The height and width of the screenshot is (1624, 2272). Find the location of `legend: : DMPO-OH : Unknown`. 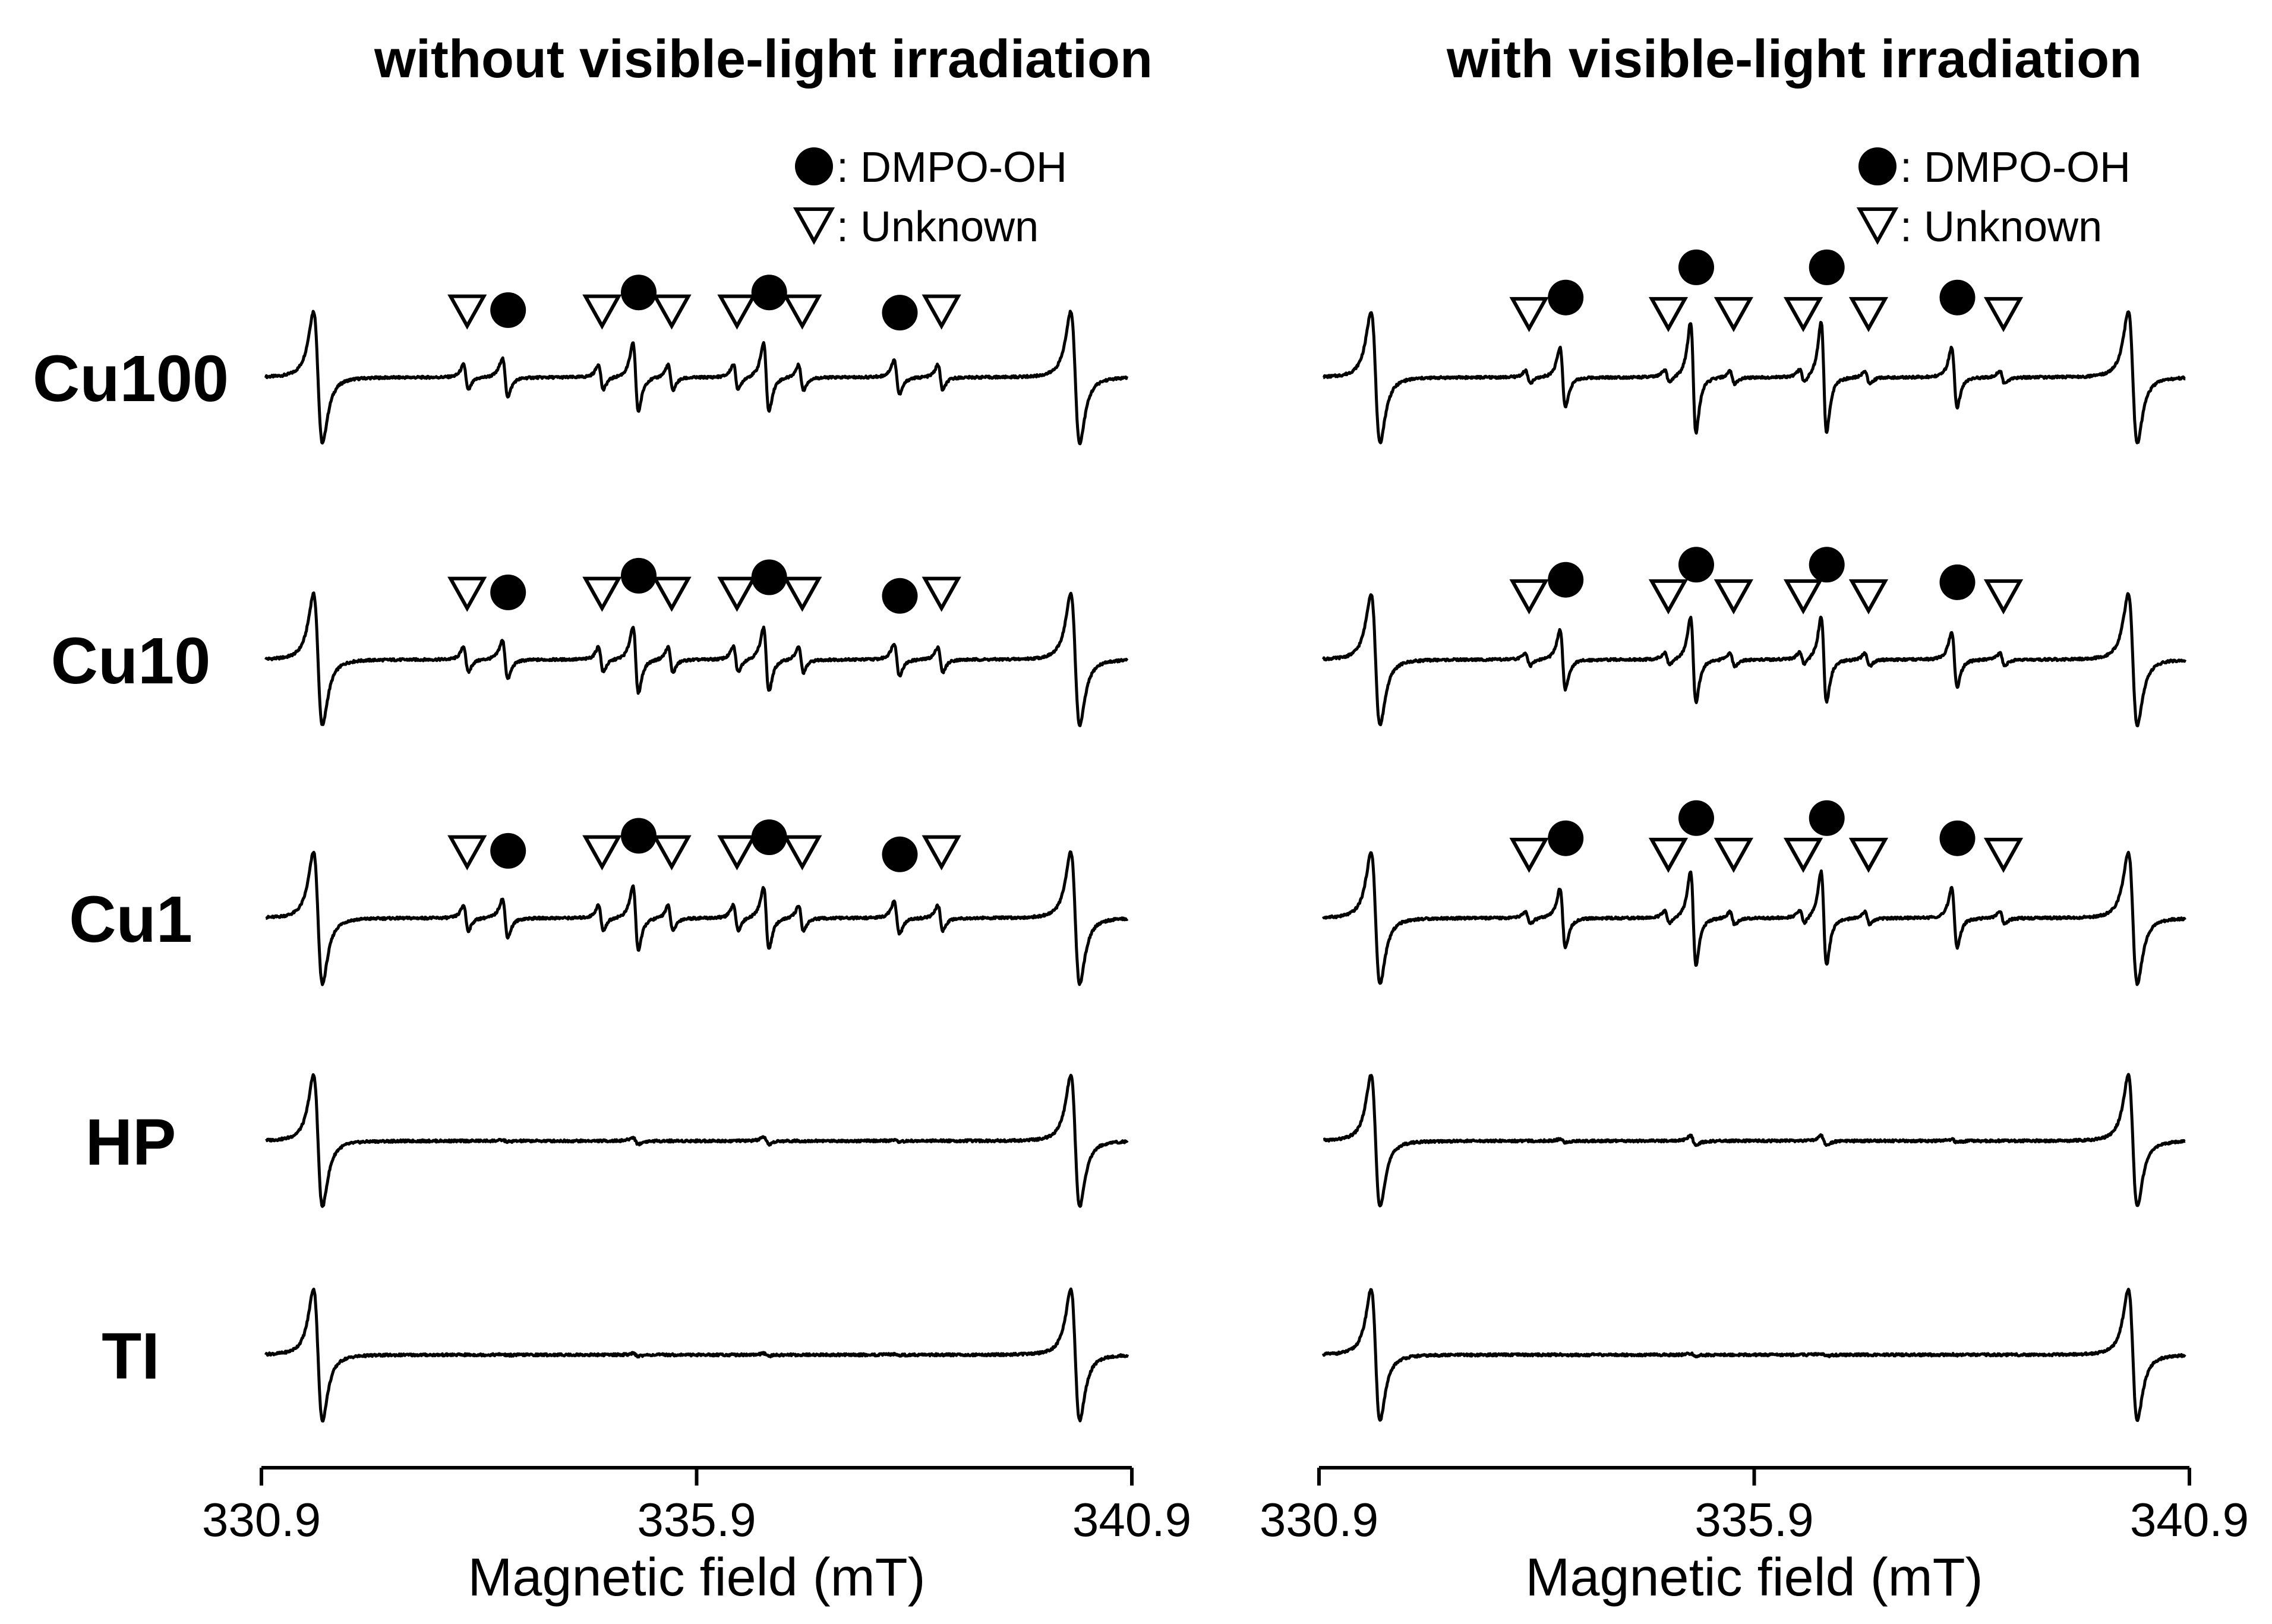

legend: : DMPO-OH : Unknown is located at coordinates (1993, 197).